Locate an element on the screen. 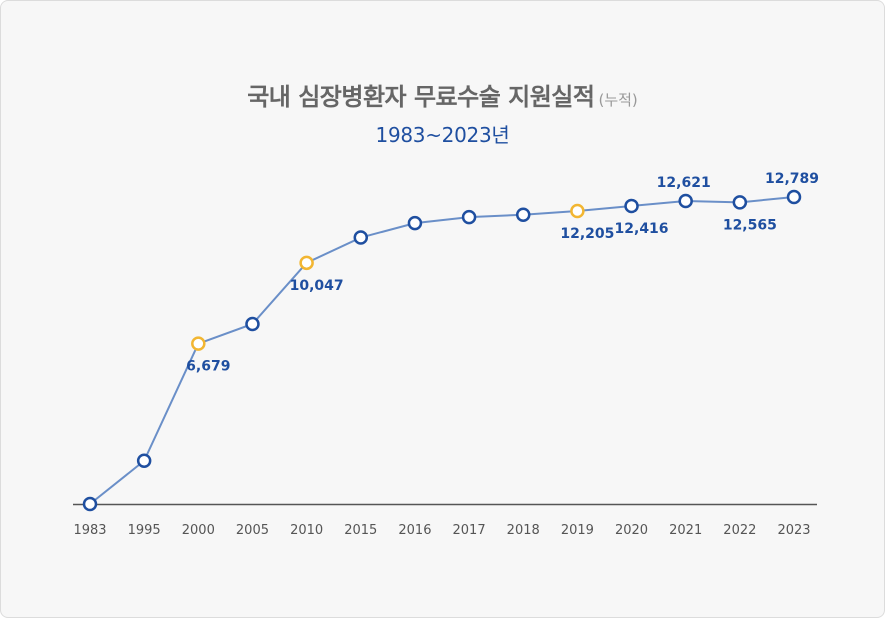 This screenshot has height=619, width=885. x-tick-label: 2021 is located at coordinates (685, 530).